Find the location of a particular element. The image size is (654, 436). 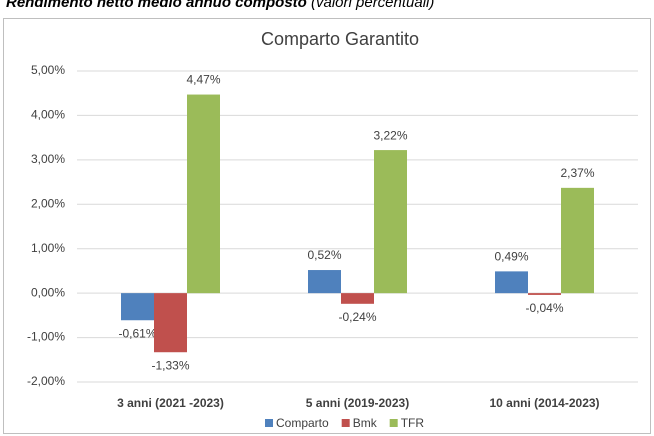

data-label: 0,52% is located at coordinates (324, 255).